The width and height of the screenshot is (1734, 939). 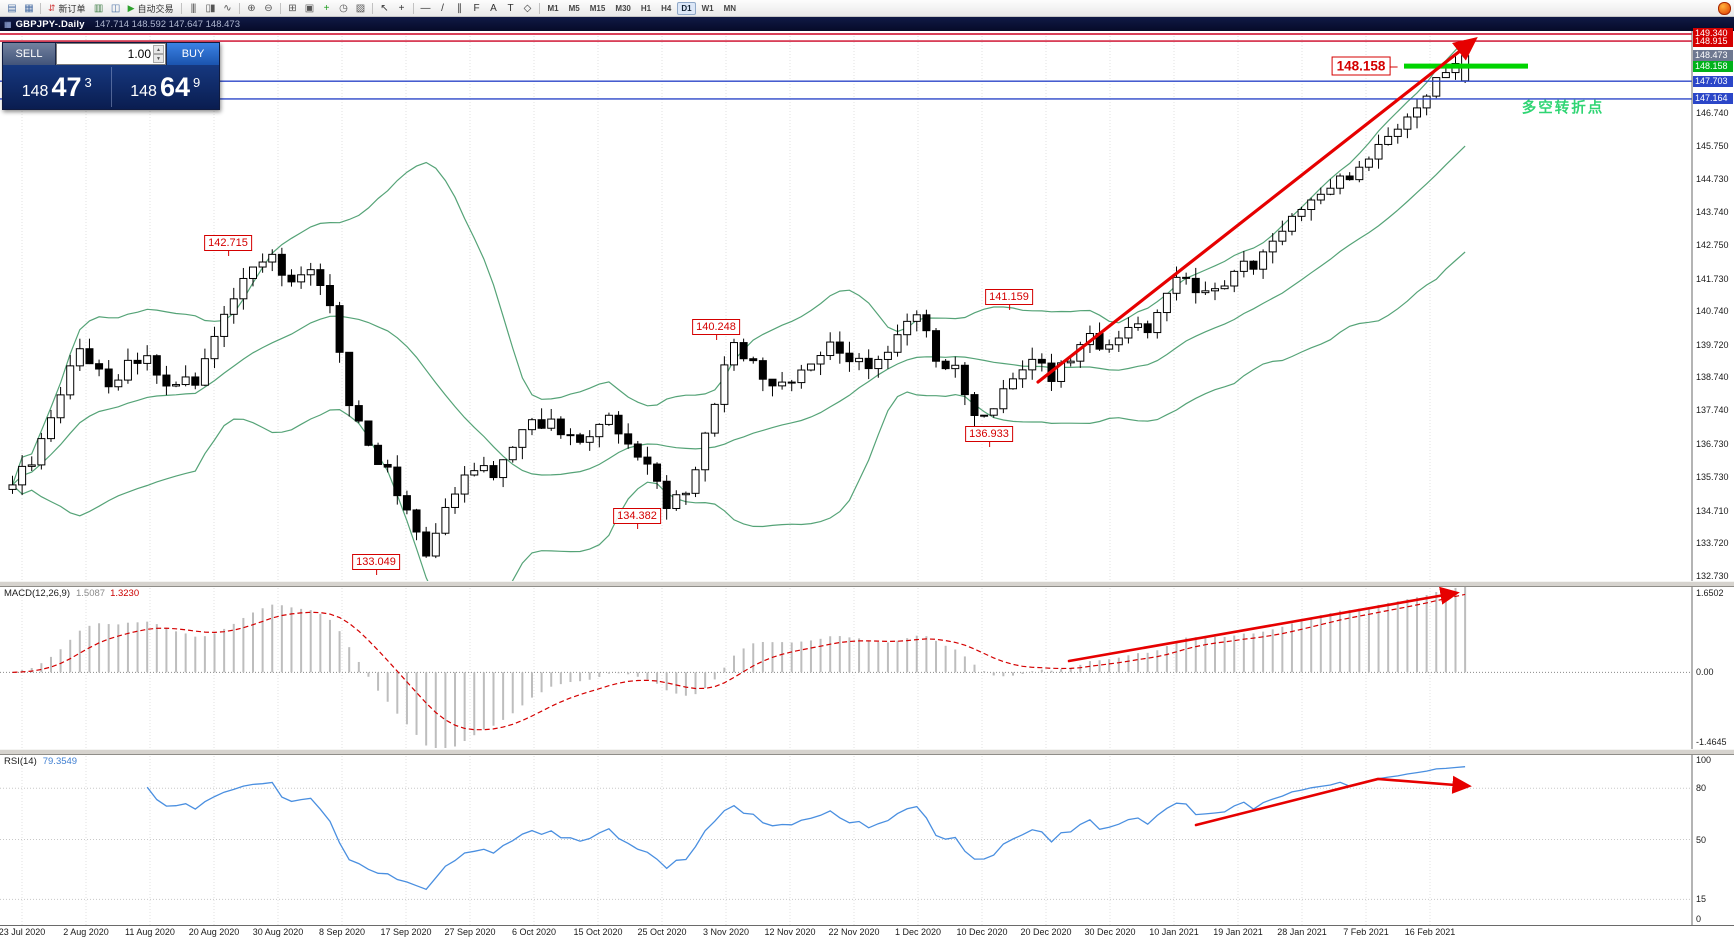 What do you see at coordinates (476, 8) in the screenshot?
I see `fibonacci-icon: F` at bounding box center [476, 8].